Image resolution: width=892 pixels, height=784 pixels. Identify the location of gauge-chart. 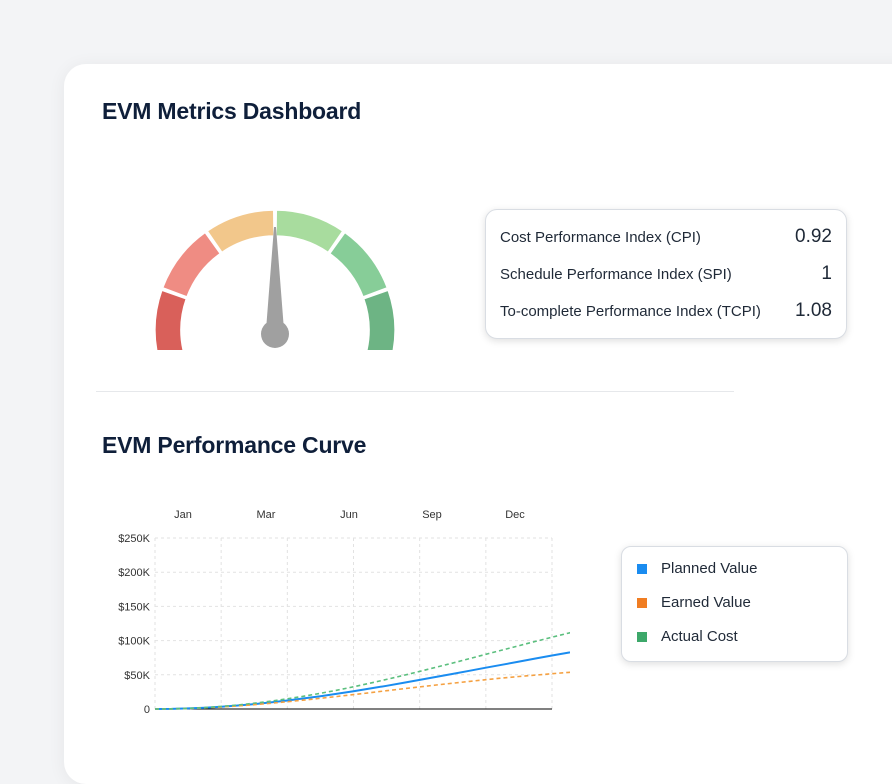
(275, 279).